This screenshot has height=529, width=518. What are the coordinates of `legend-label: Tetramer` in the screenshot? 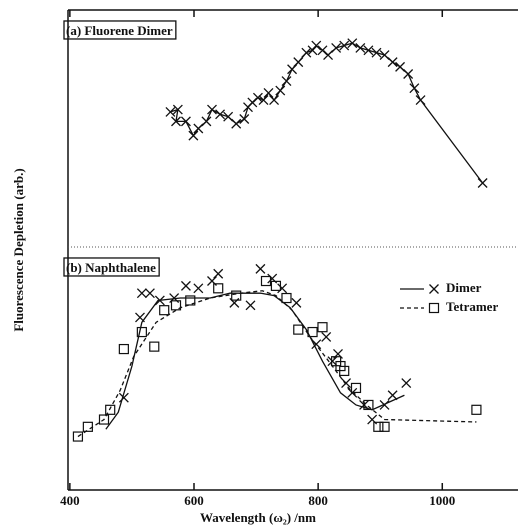 It's located at (472, 306).